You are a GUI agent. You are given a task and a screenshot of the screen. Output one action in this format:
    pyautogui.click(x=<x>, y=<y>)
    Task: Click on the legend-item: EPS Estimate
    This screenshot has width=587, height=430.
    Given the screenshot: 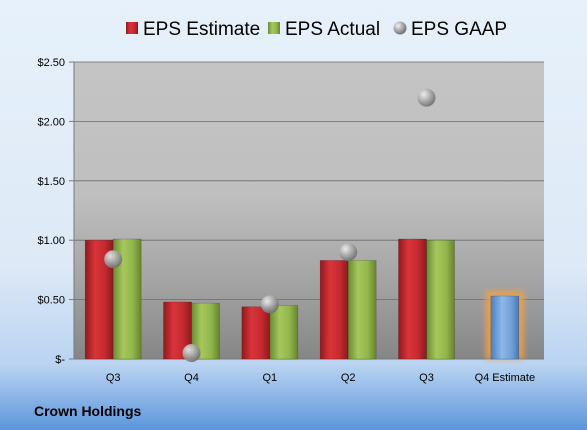 What is the action you would take?
    pyautogui.click(x=193, y=29)
    